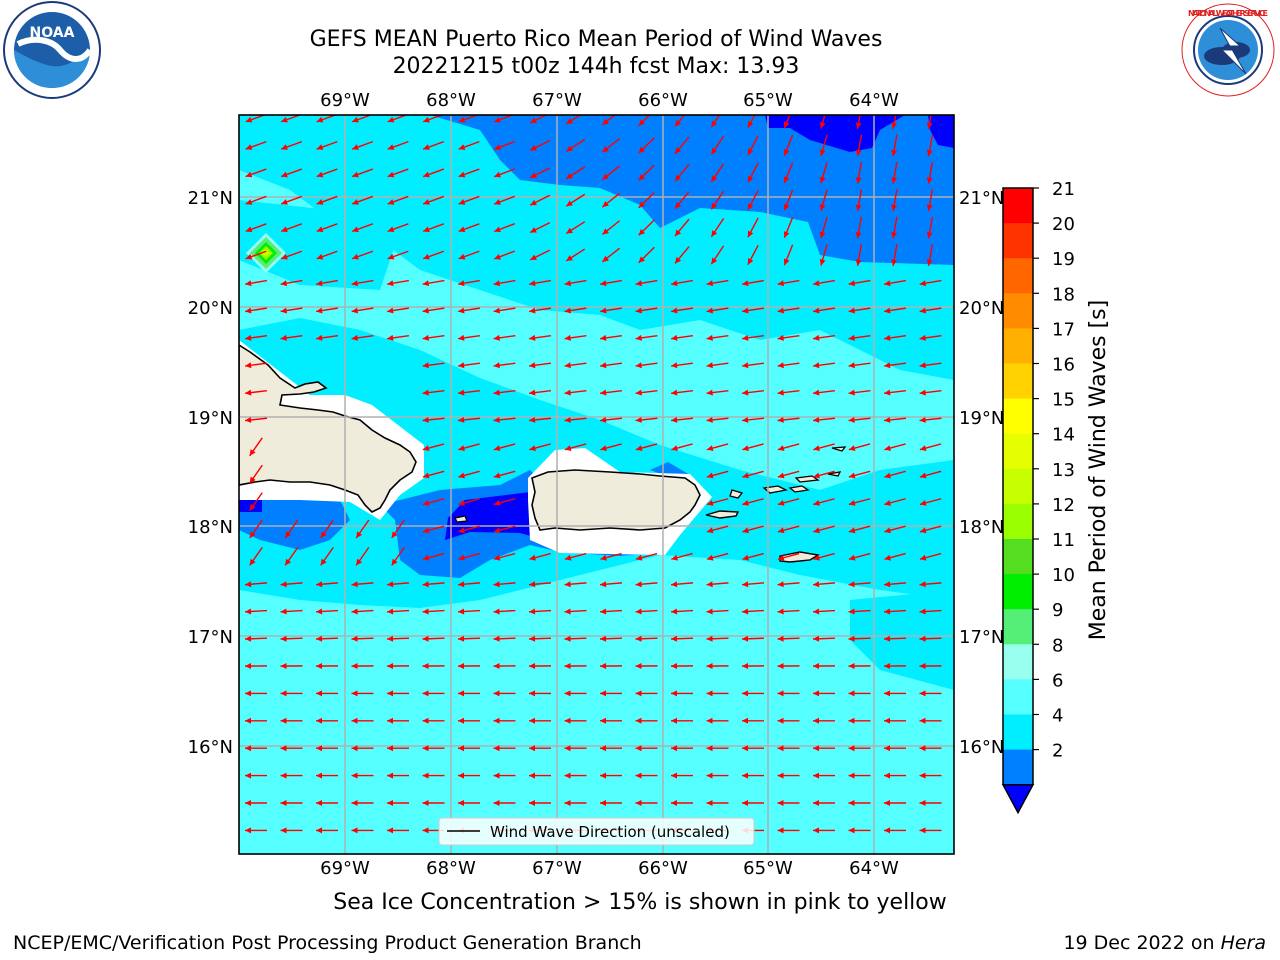  What do you see at coordinates (981, 418) in the screenshot?
I see `lat-label: 19°N` at bounding box center [981, 418].